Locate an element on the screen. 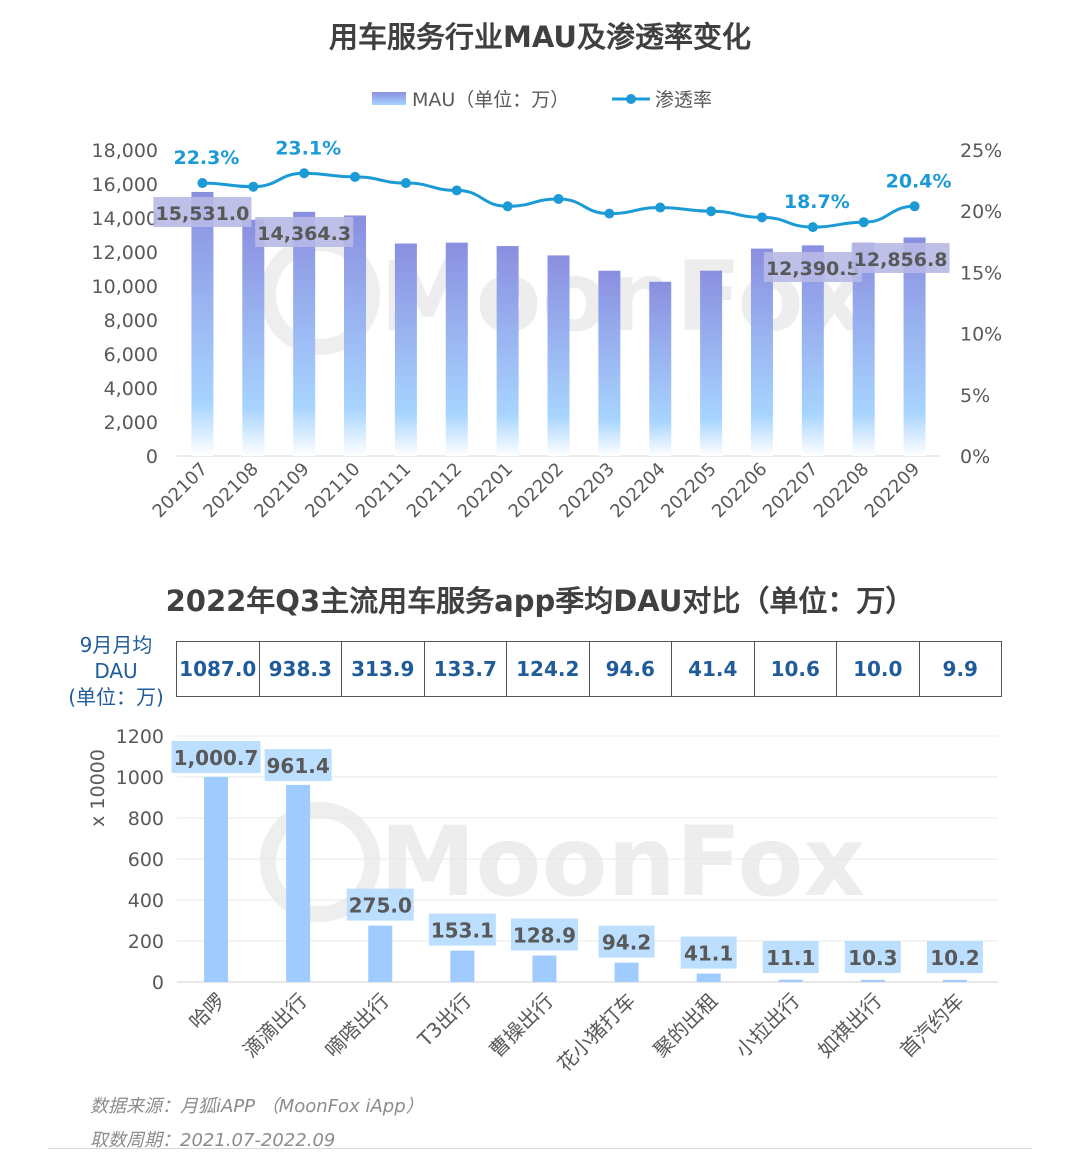 Image resolution: width=1080 pixels, height=1158 pixels. y-axis-tick-label: 600 is located at coordinates (146, 860).